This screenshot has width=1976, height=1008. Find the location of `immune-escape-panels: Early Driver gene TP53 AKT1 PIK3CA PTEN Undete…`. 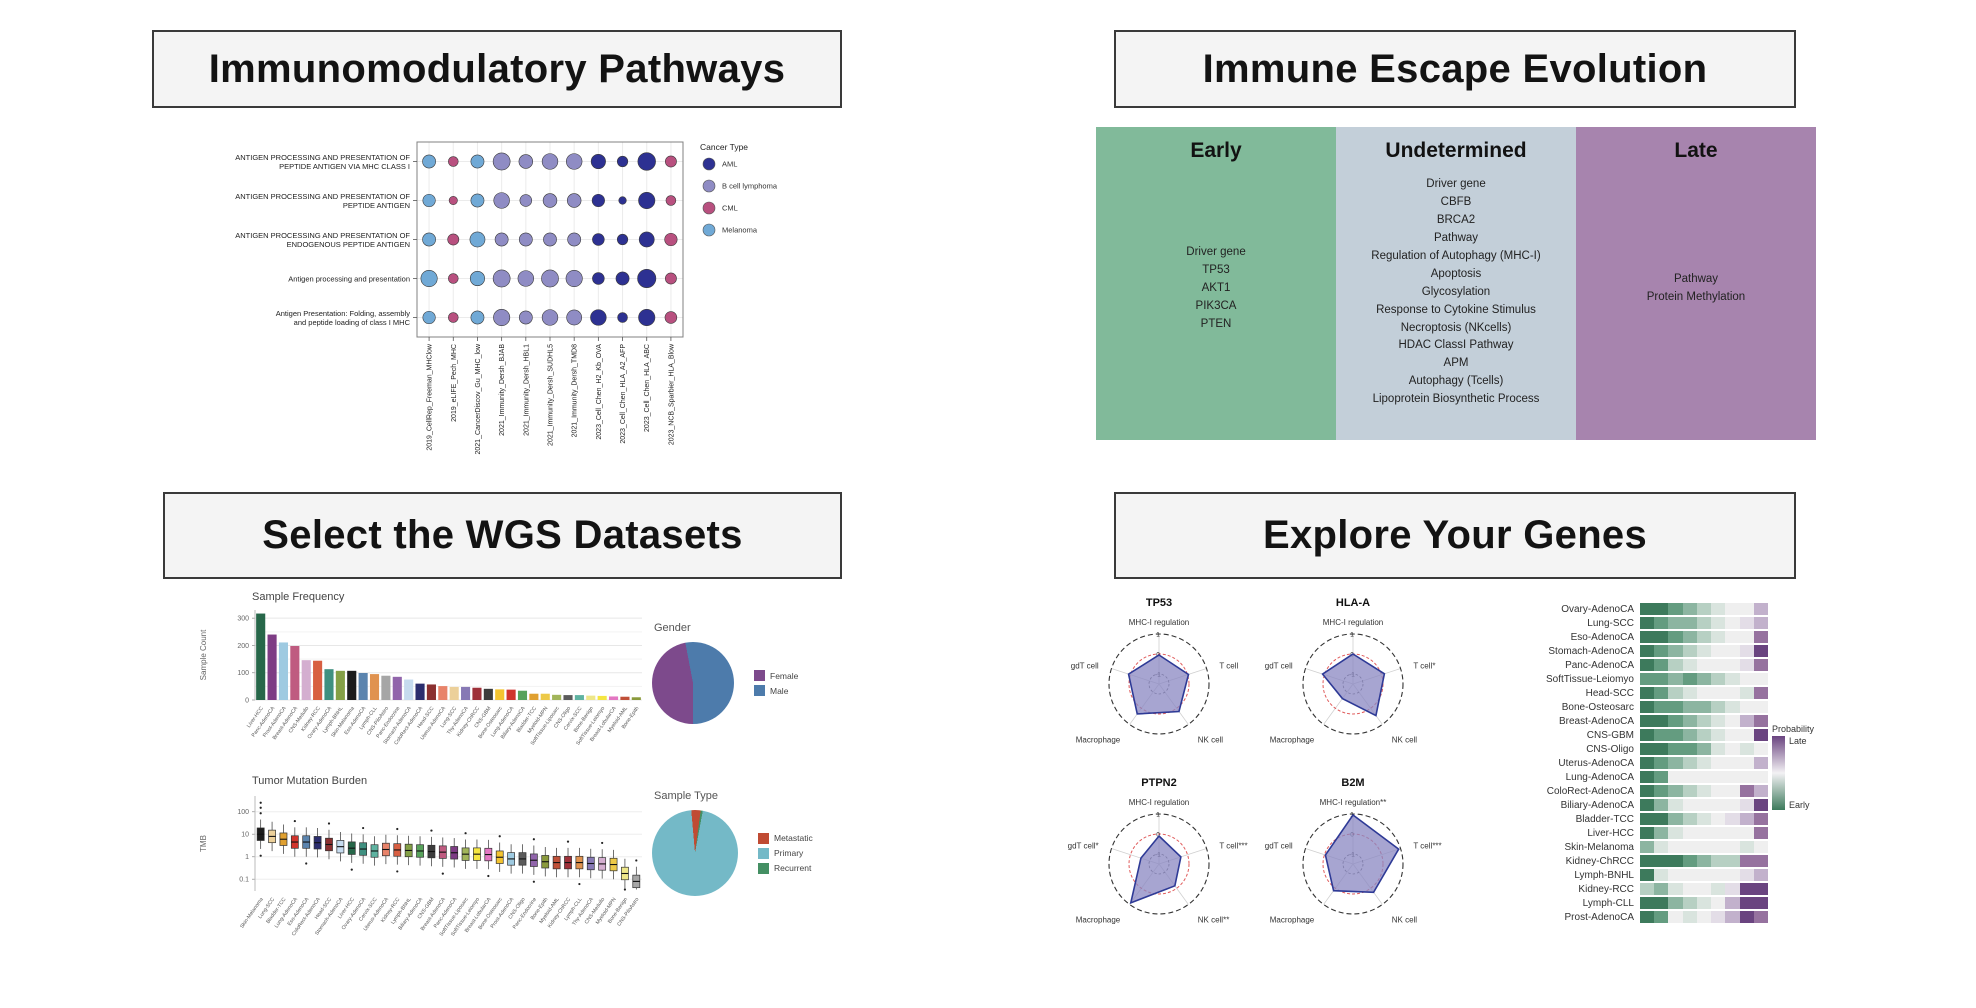

immune-escape-panels: Early Driver gene TP53 AKT1 PIK3CA PTEN Undete… is located at coordinates (1456, 283).